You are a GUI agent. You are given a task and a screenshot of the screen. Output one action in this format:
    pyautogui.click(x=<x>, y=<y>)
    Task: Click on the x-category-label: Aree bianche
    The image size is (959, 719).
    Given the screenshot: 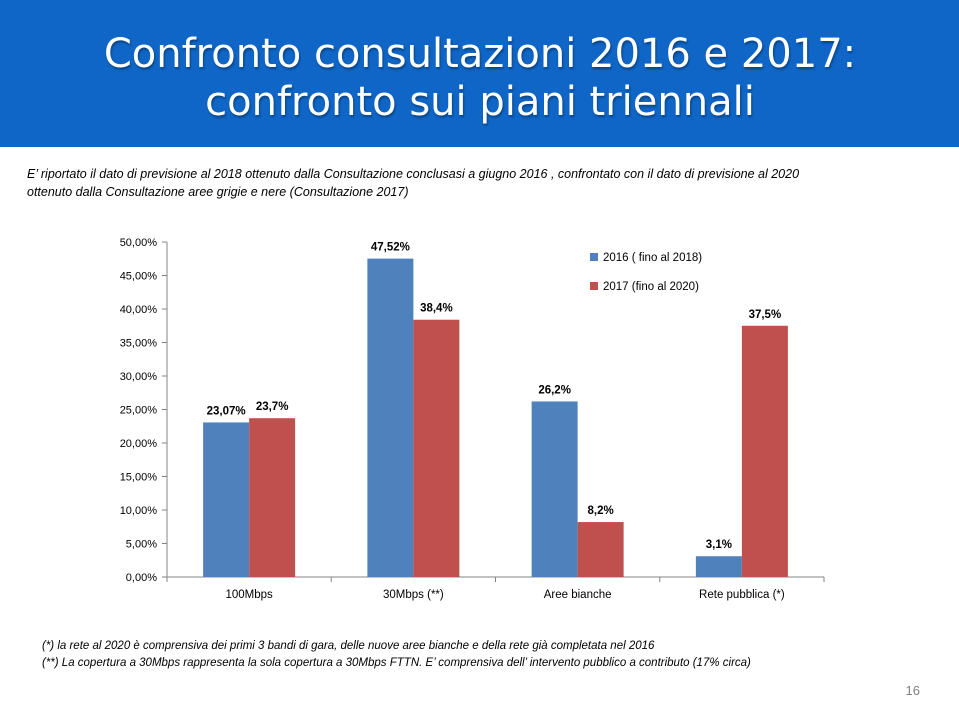 What is the action you would take?
    pyautogui.click(x=578, y=595)
    